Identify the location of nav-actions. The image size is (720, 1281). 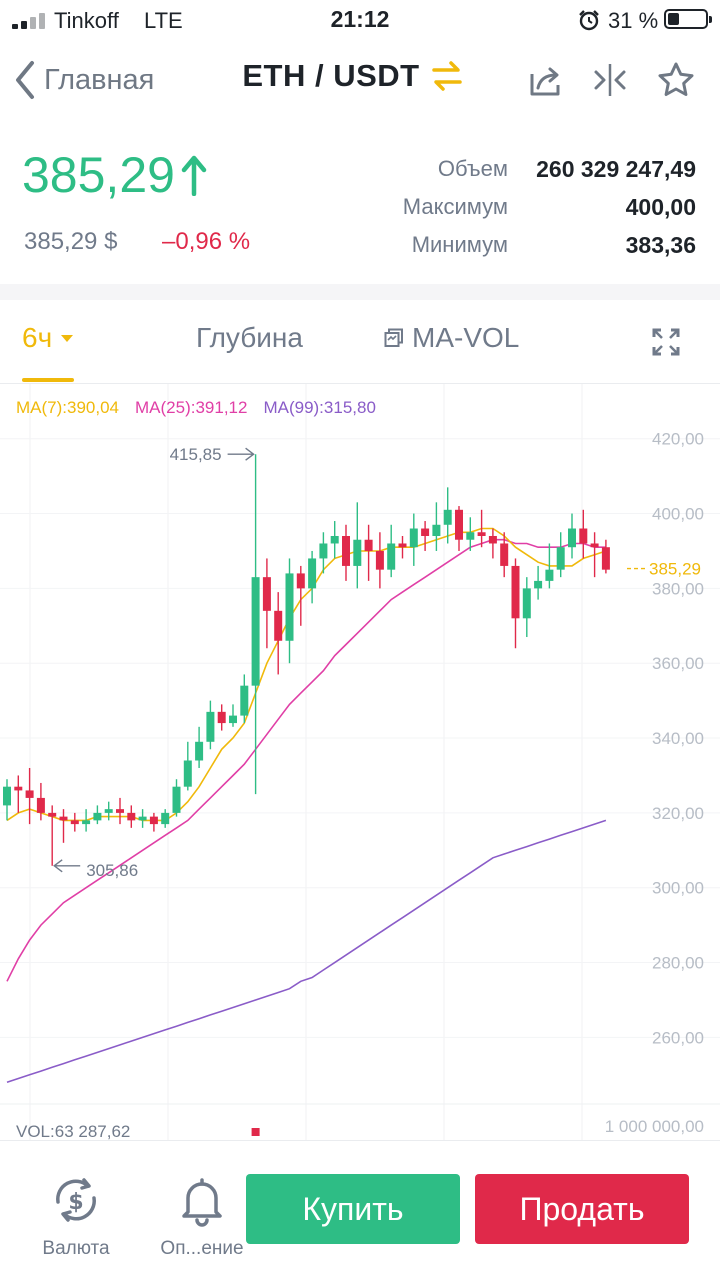
(612, 80).